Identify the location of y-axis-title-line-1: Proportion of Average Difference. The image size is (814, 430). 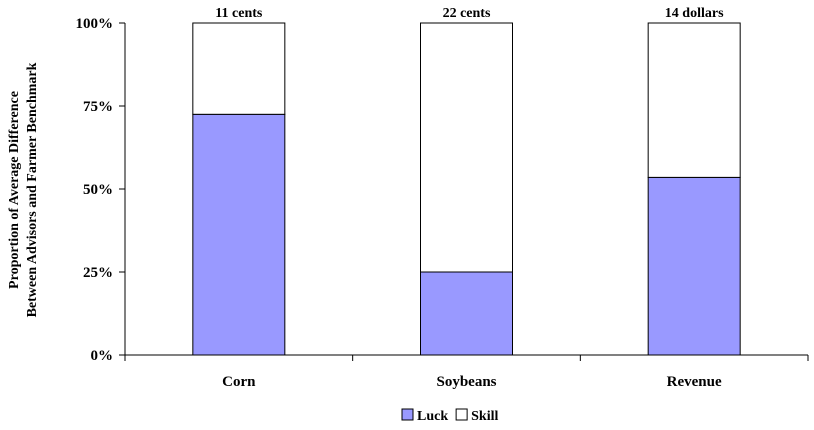
(14, 190).